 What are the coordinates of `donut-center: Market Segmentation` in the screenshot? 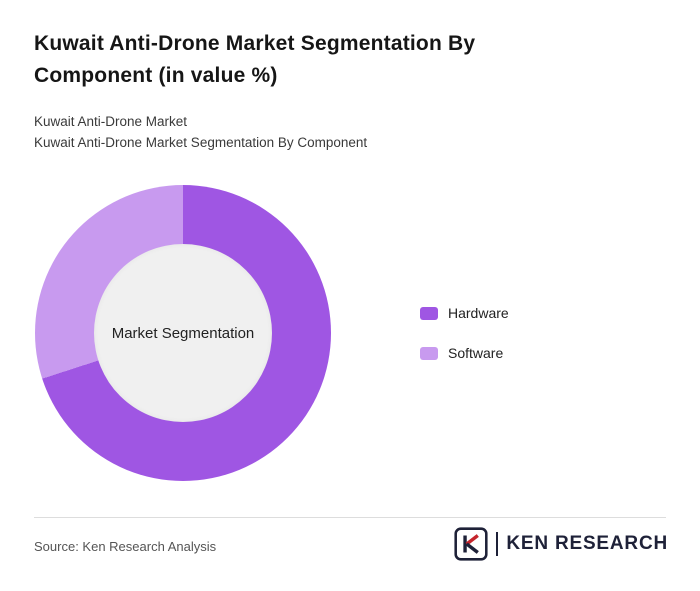 It's located at (183, 333).